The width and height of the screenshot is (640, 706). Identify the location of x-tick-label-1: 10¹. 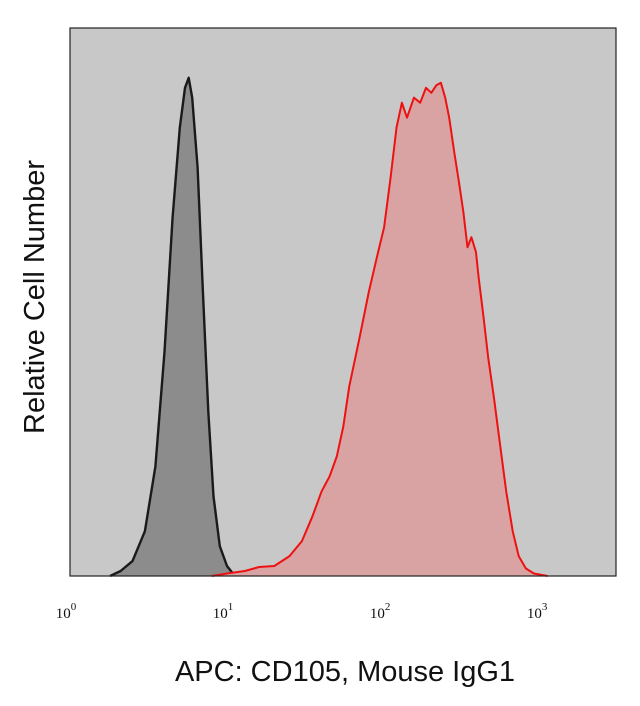
(223, 611).